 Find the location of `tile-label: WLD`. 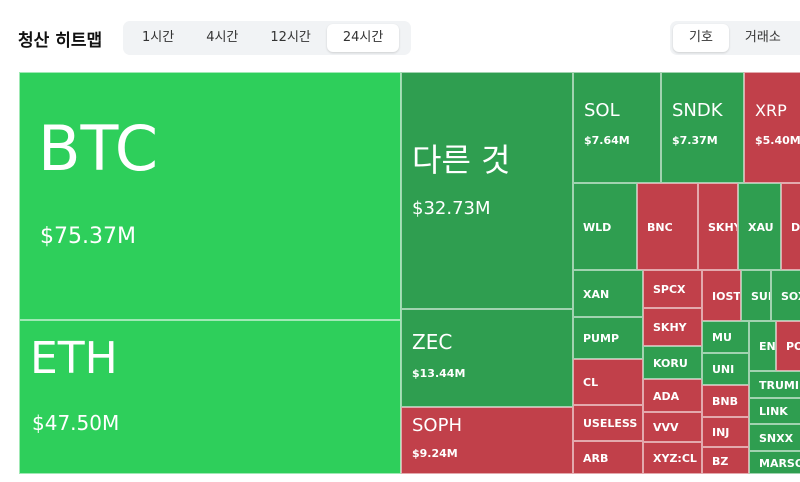

tile-label: WLD is located at coordinates (597, 227).